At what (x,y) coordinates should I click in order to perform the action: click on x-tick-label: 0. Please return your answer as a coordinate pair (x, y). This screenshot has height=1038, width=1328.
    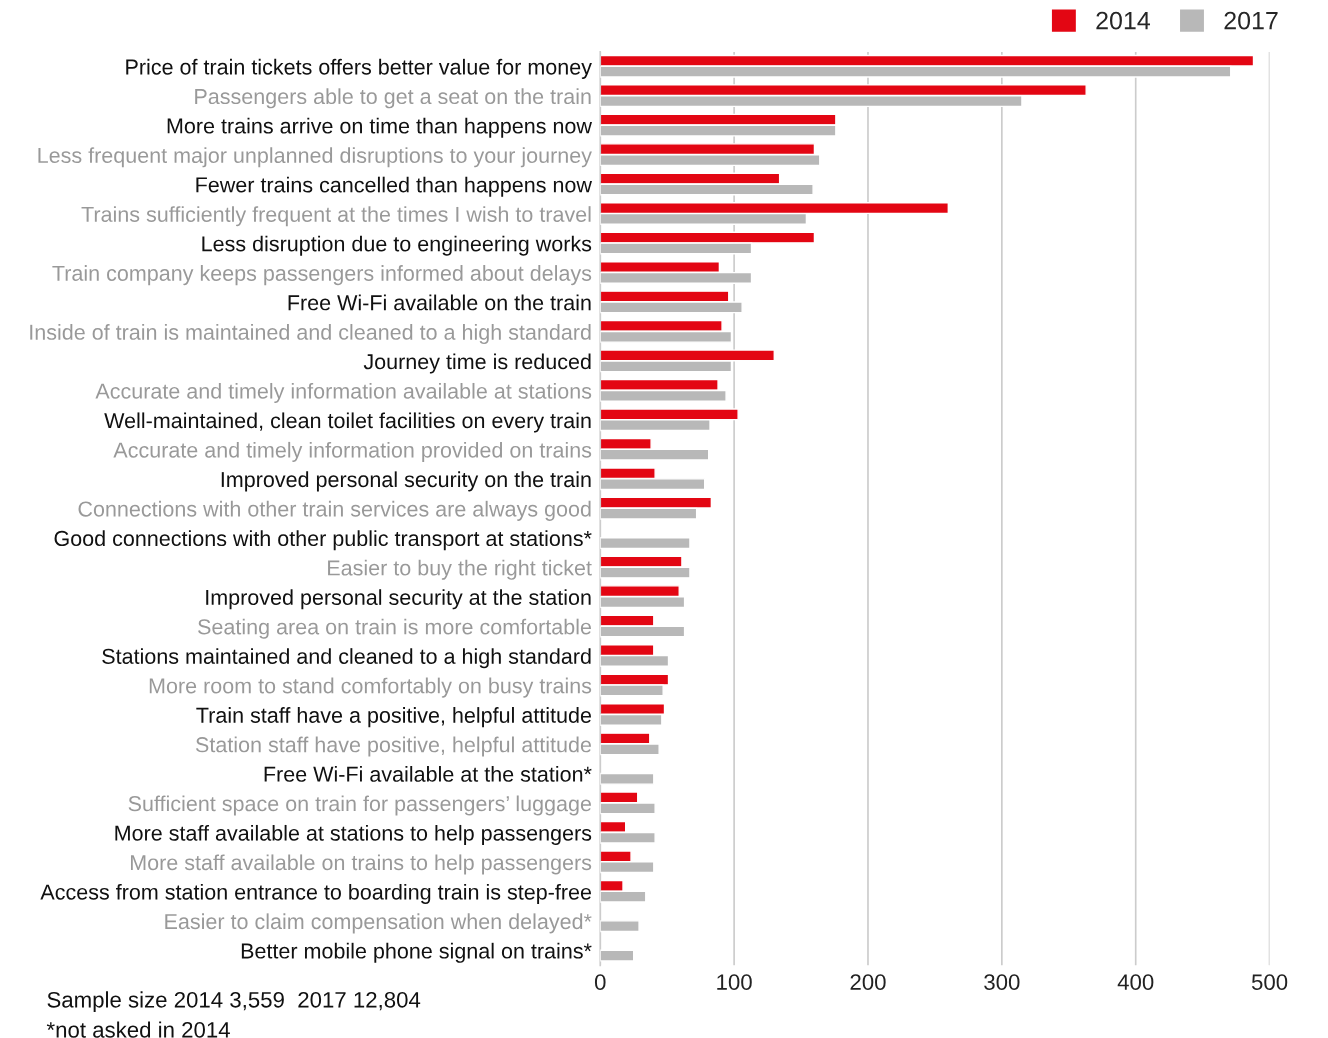
    Looking at the image, I should click on (600, 982).